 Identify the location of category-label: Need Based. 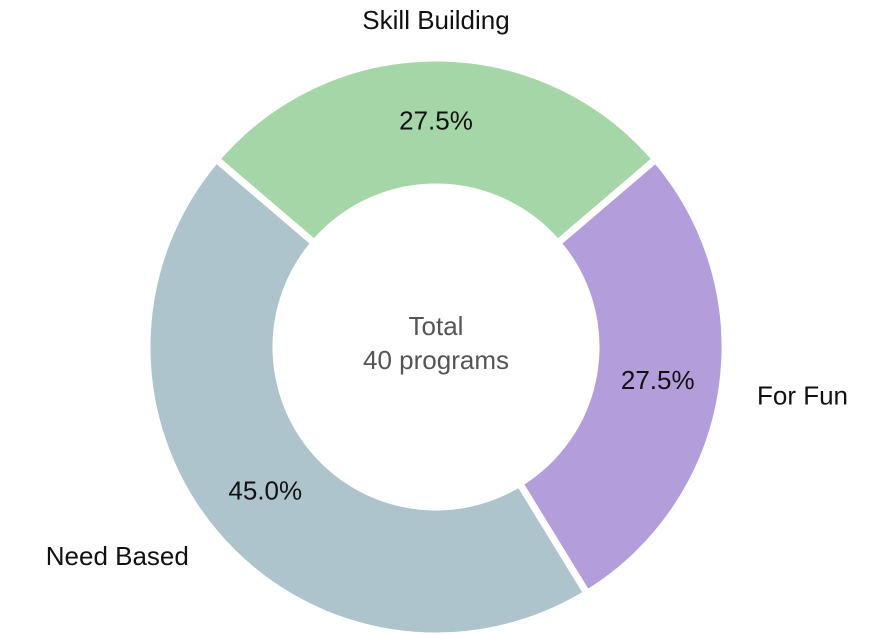
(117, 556).